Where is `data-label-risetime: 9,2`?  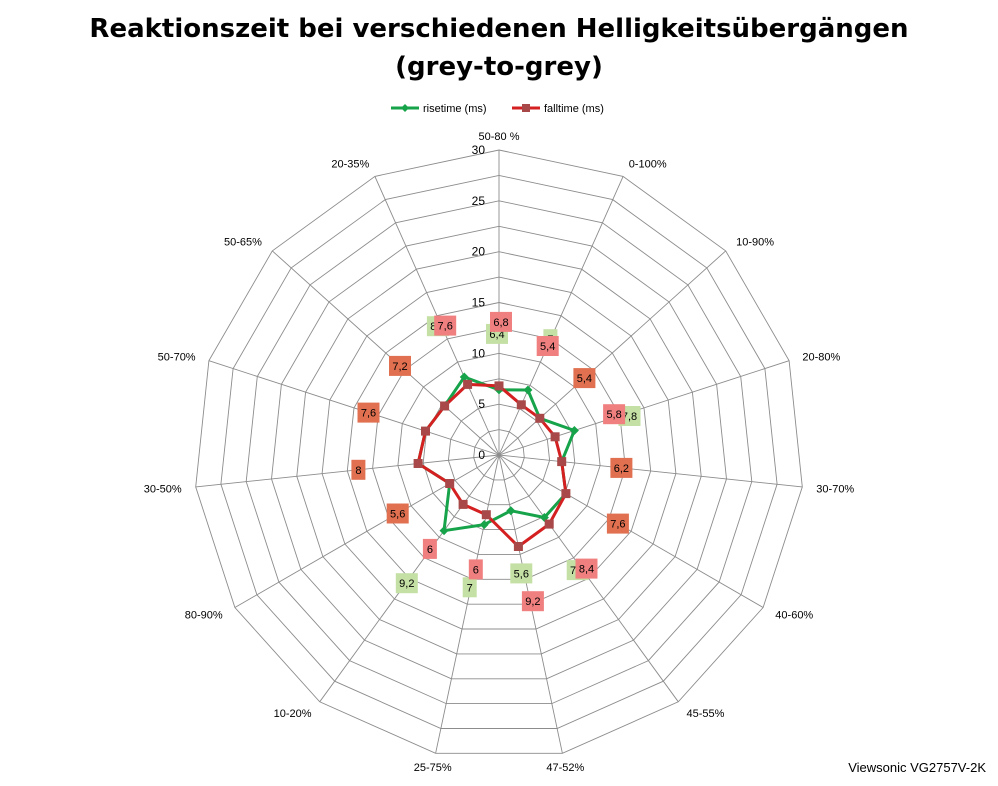 data-label-risetime: 9,2 is located at coordinates (406, 584).